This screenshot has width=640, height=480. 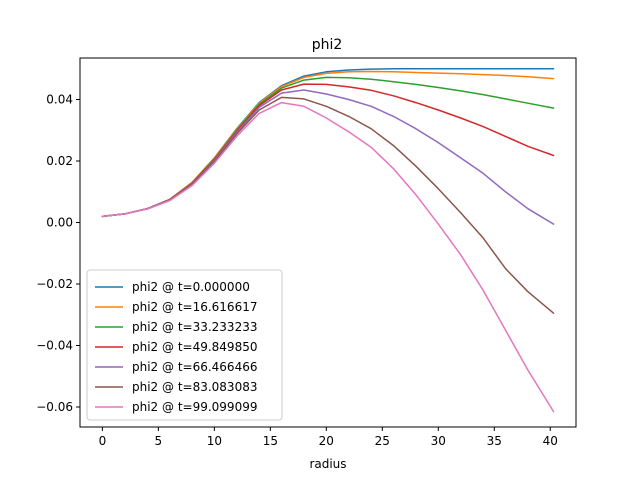 What do you see at coordinates (54, 346) in the screenshot?
I see `y-tick-label-1: −0.04` at bounding box center [54, 346].